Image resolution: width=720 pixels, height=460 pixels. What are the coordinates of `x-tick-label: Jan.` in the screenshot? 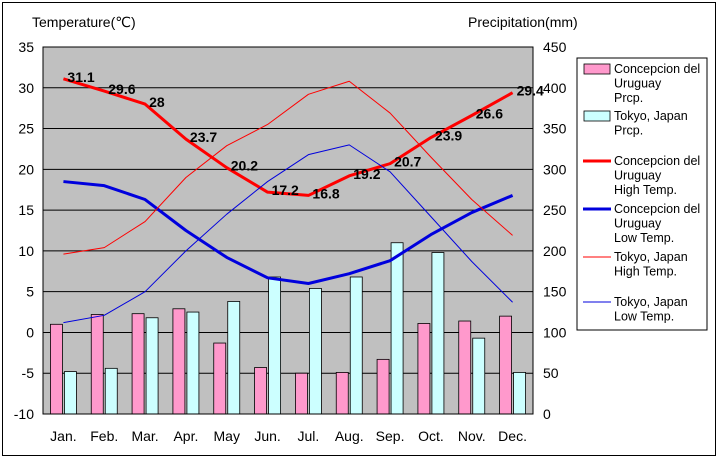 It's located at (63, 436).